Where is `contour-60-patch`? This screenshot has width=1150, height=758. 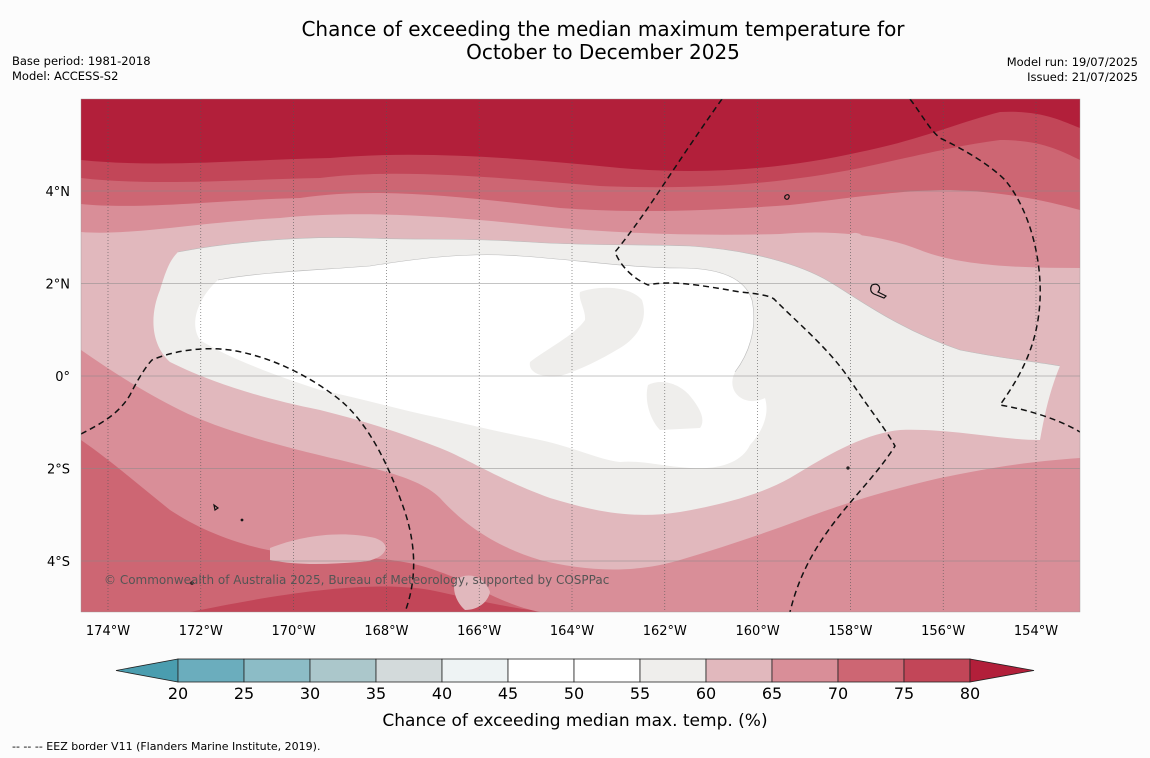
contour-60-patch is located at coordinates (472, 592).